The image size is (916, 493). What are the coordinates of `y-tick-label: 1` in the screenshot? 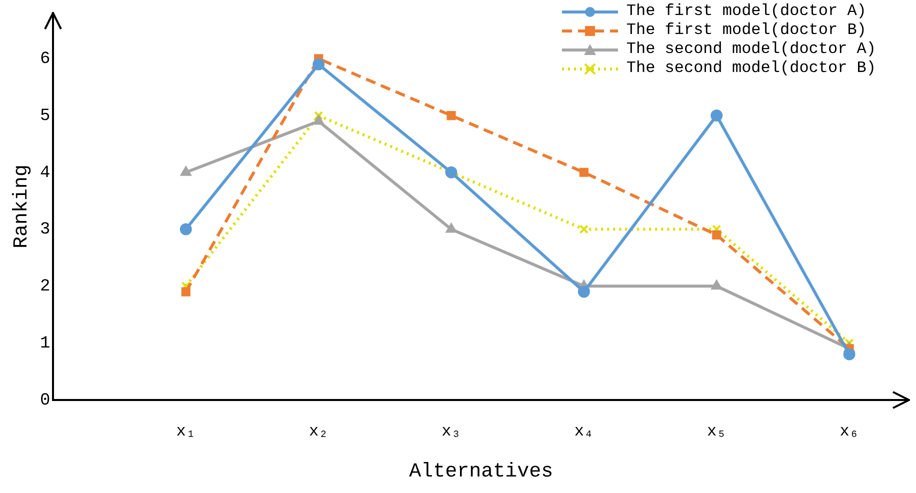 It's located at (45, 344).